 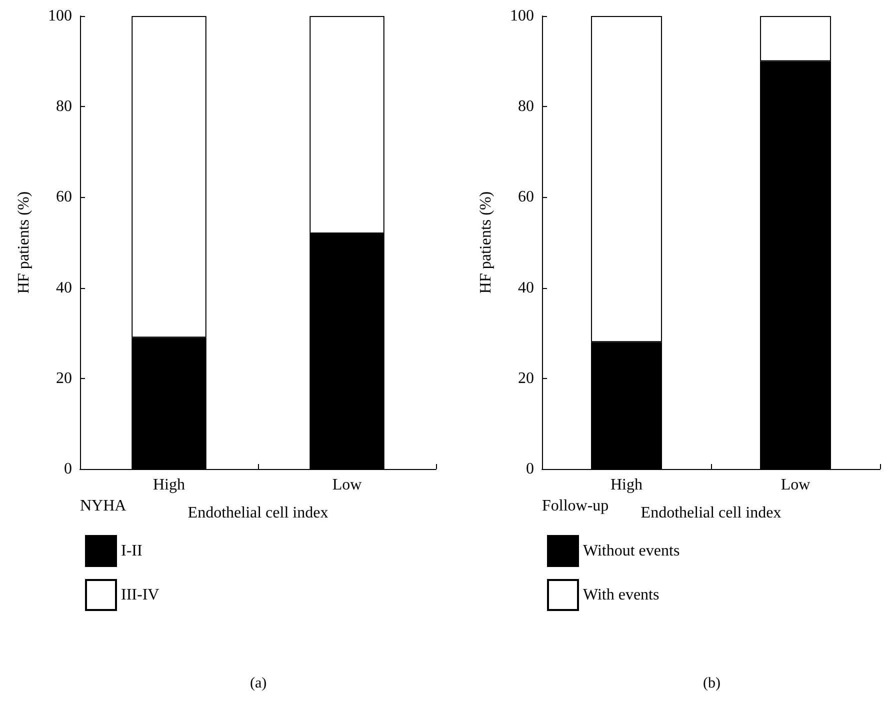 What do you see at coordinates (575, 506) in the screenshot?
I see `legend-title: Follow-up` at bounding box center [575, 506].